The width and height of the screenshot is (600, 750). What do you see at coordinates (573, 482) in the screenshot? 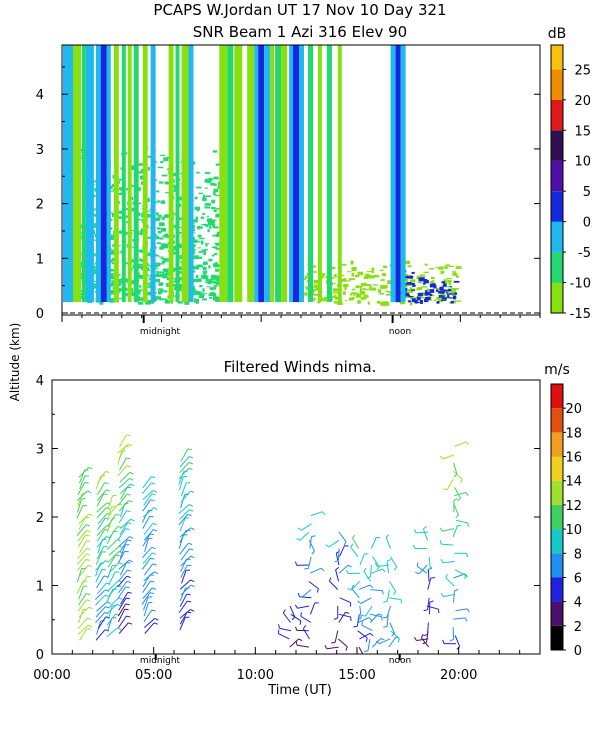
I see `wind-colorbar-tick-label: 14` at bounding box center [573, 482].